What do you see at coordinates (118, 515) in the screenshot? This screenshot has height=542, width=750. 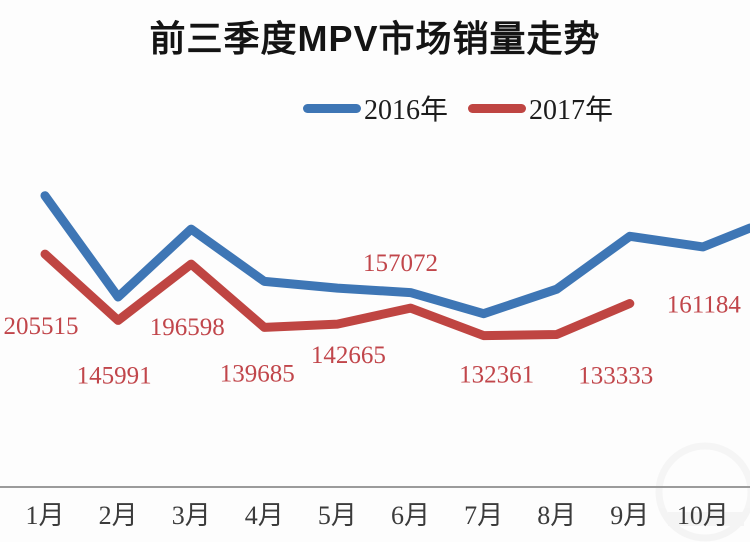 I see `x-axis-label-2月: 2月` at bounding box center [118, 515].